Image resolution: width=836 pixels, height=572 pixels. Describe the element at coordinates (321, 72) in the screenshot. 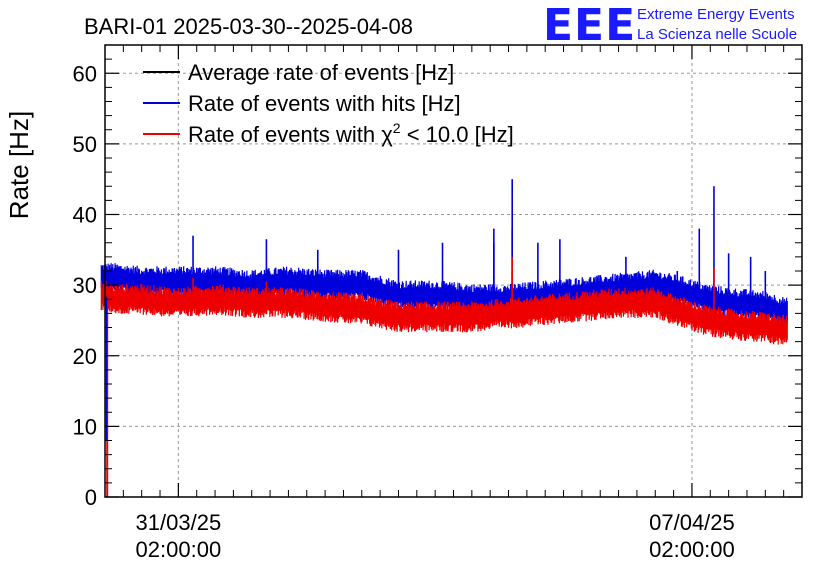

I see `legend-label-average: Average rate of events [Hz]` at that location.